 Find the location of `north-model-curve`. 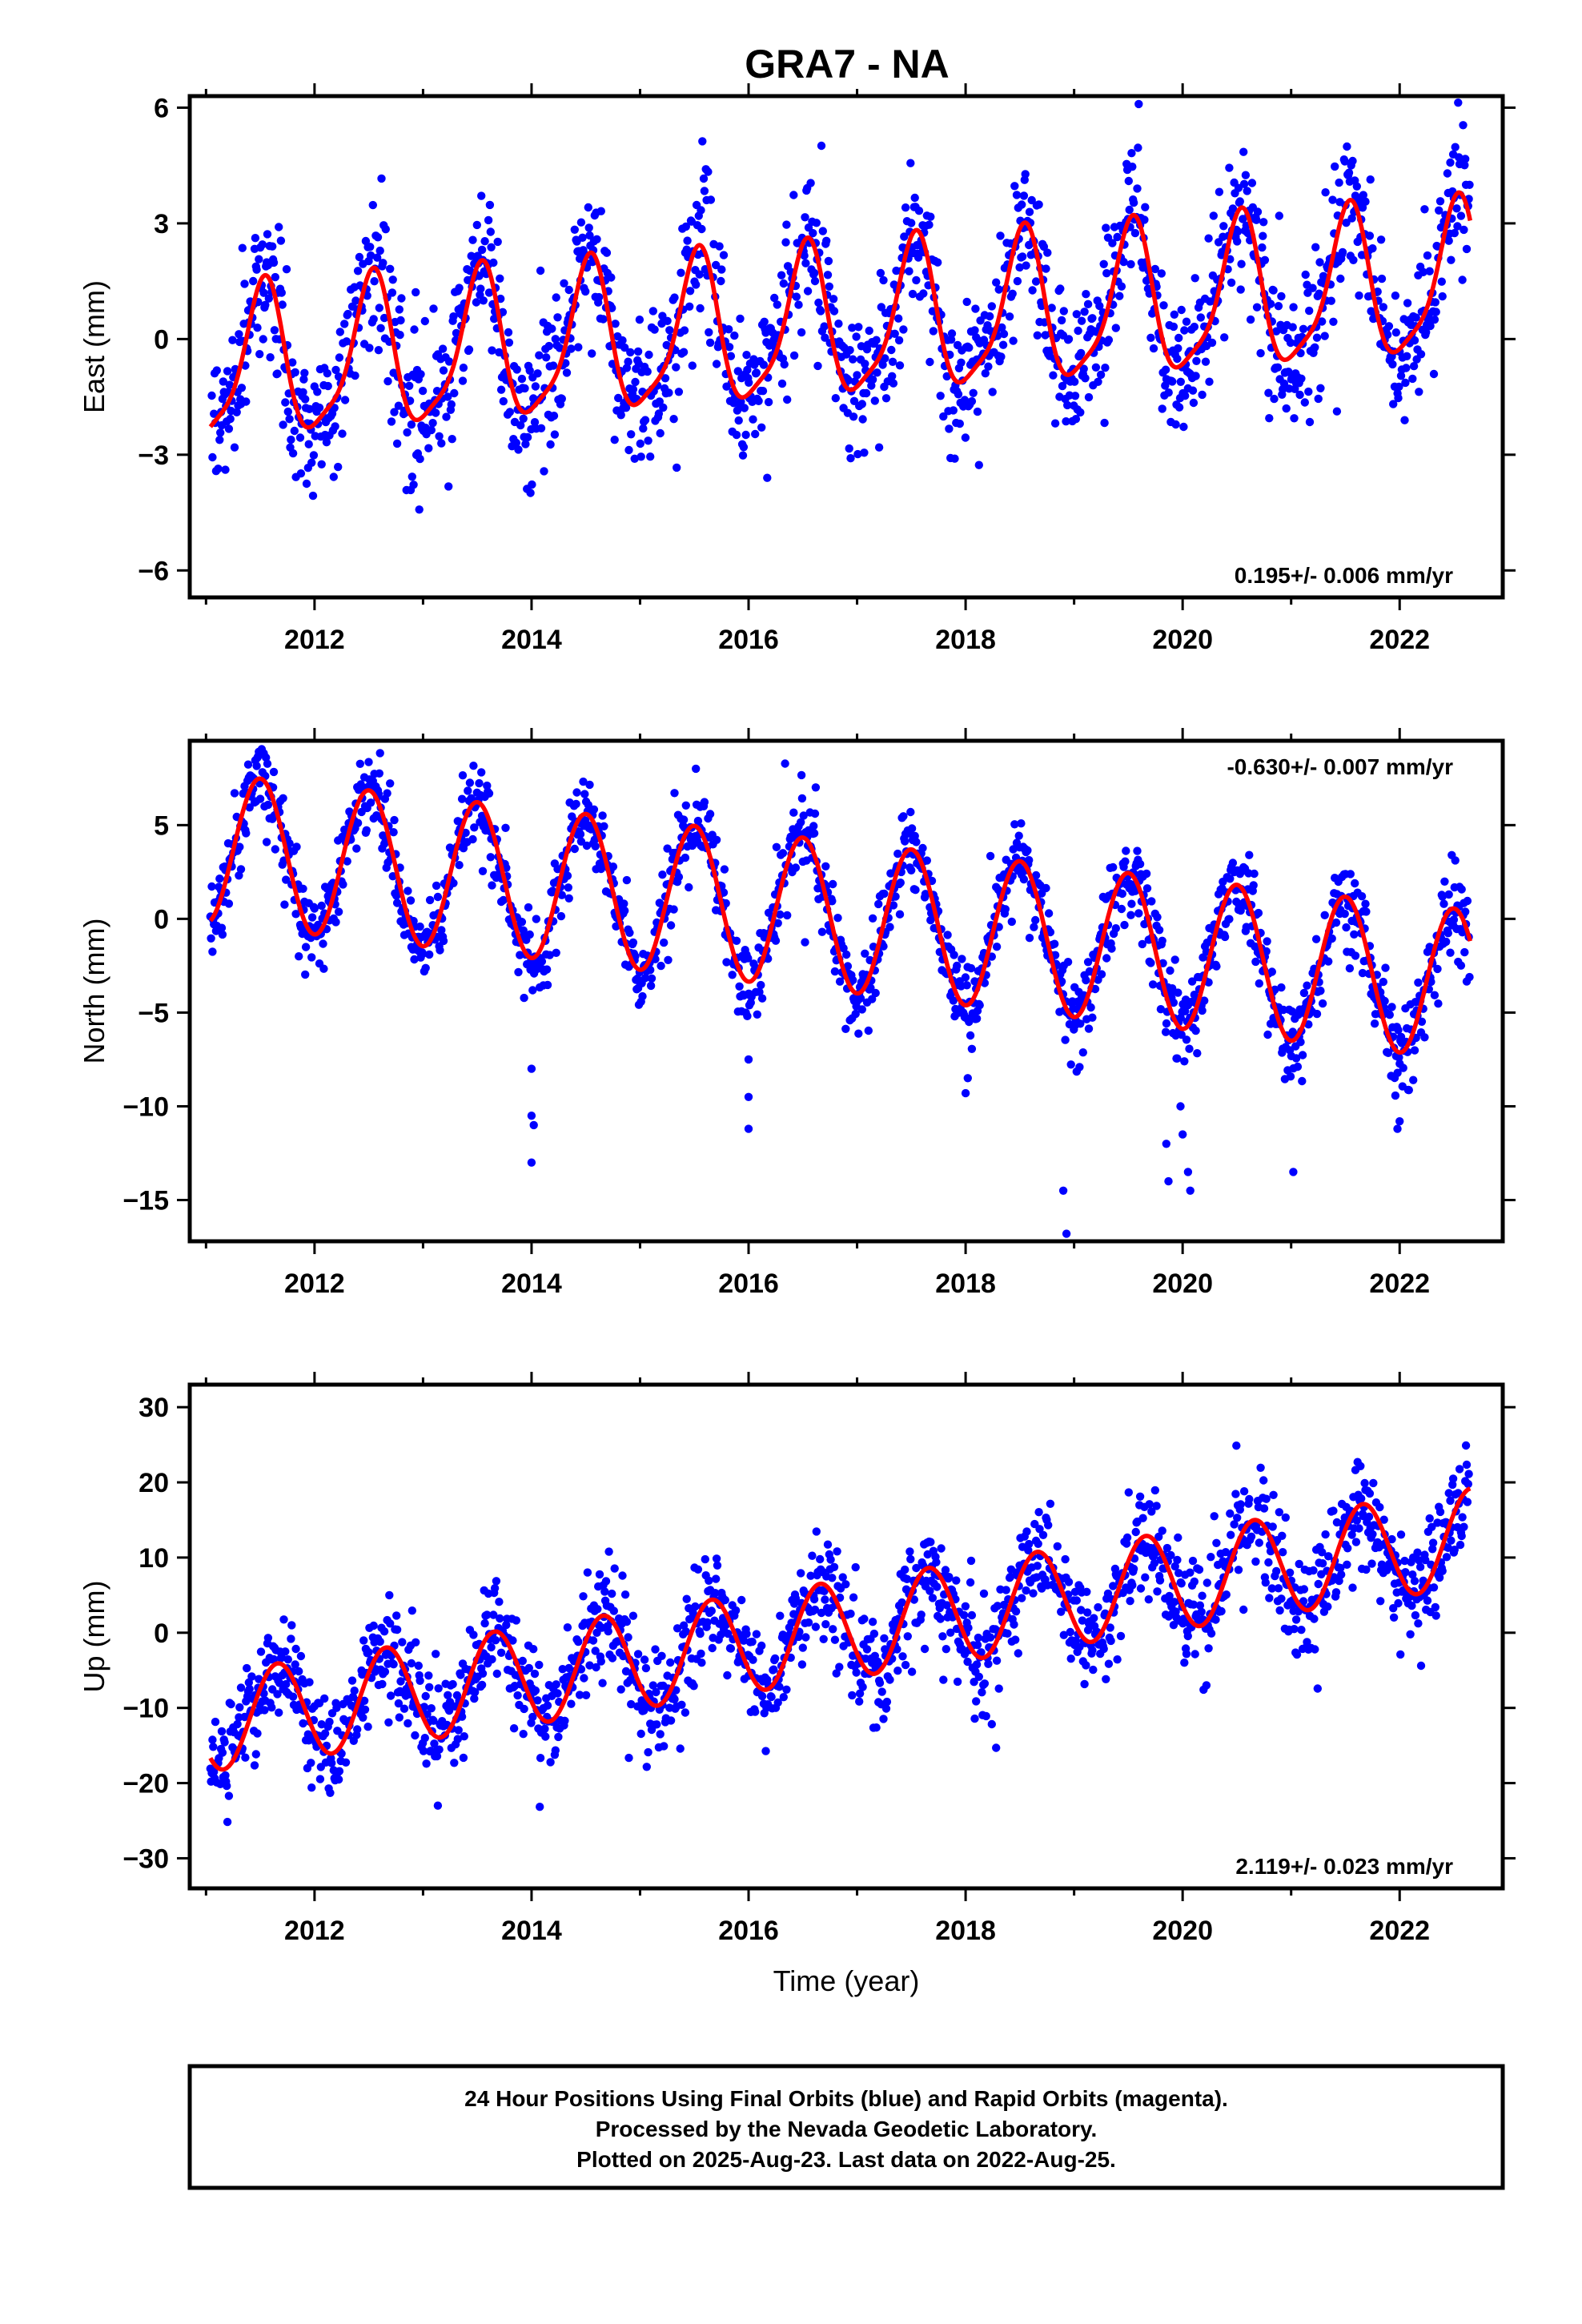

north-model-curve is located at coordinates (840, 915).